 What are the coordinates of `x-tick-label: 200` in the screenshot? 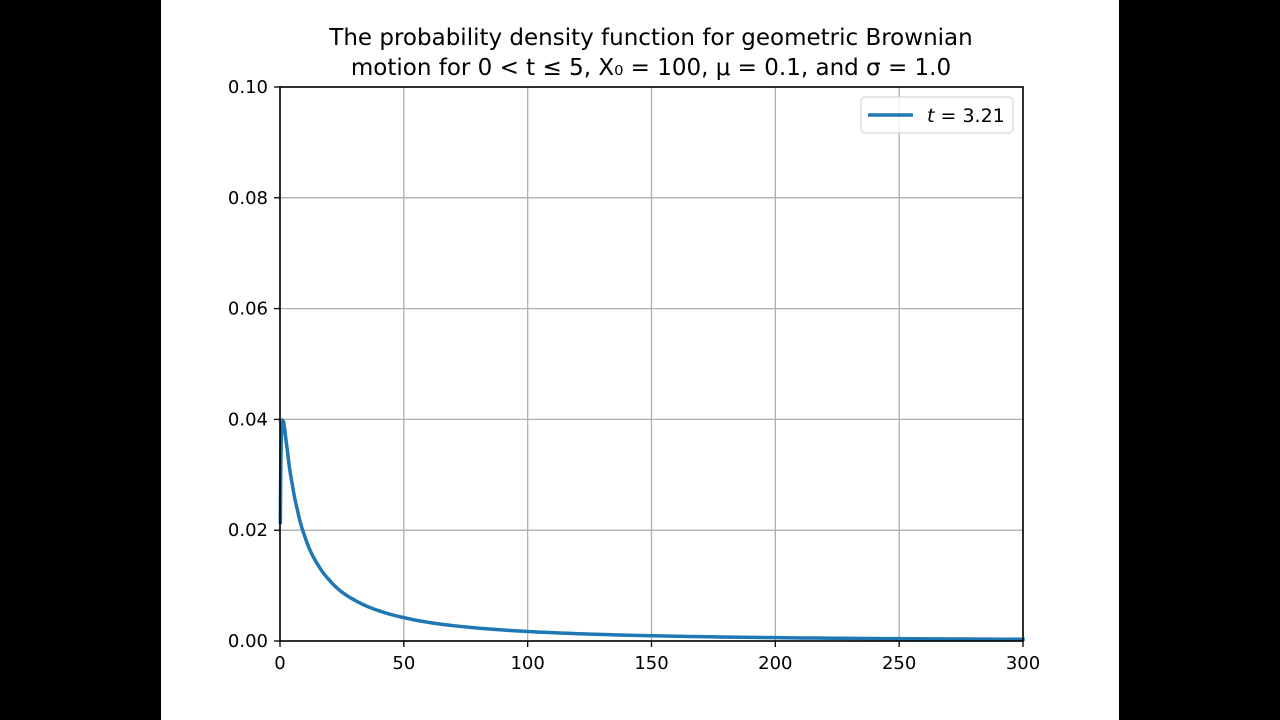 It's located at (775, 663).